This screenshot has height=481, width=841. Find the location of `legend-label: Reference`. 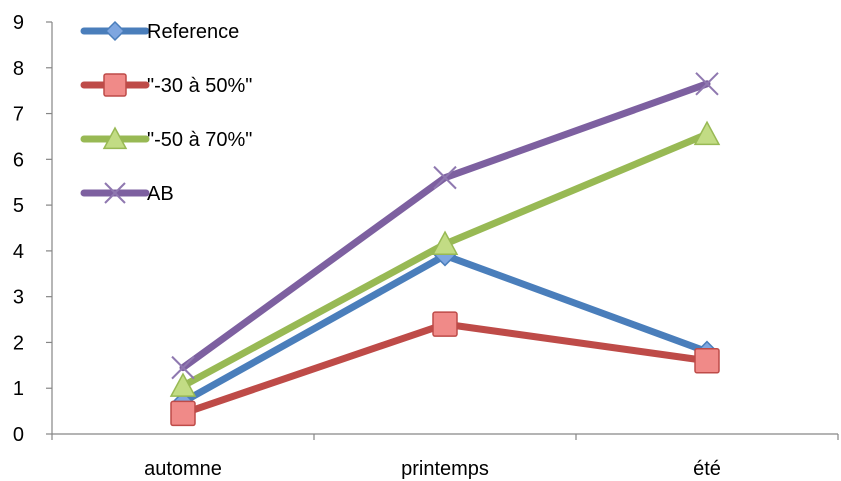

legend-label: Reference is located at coordinates (193, 32).